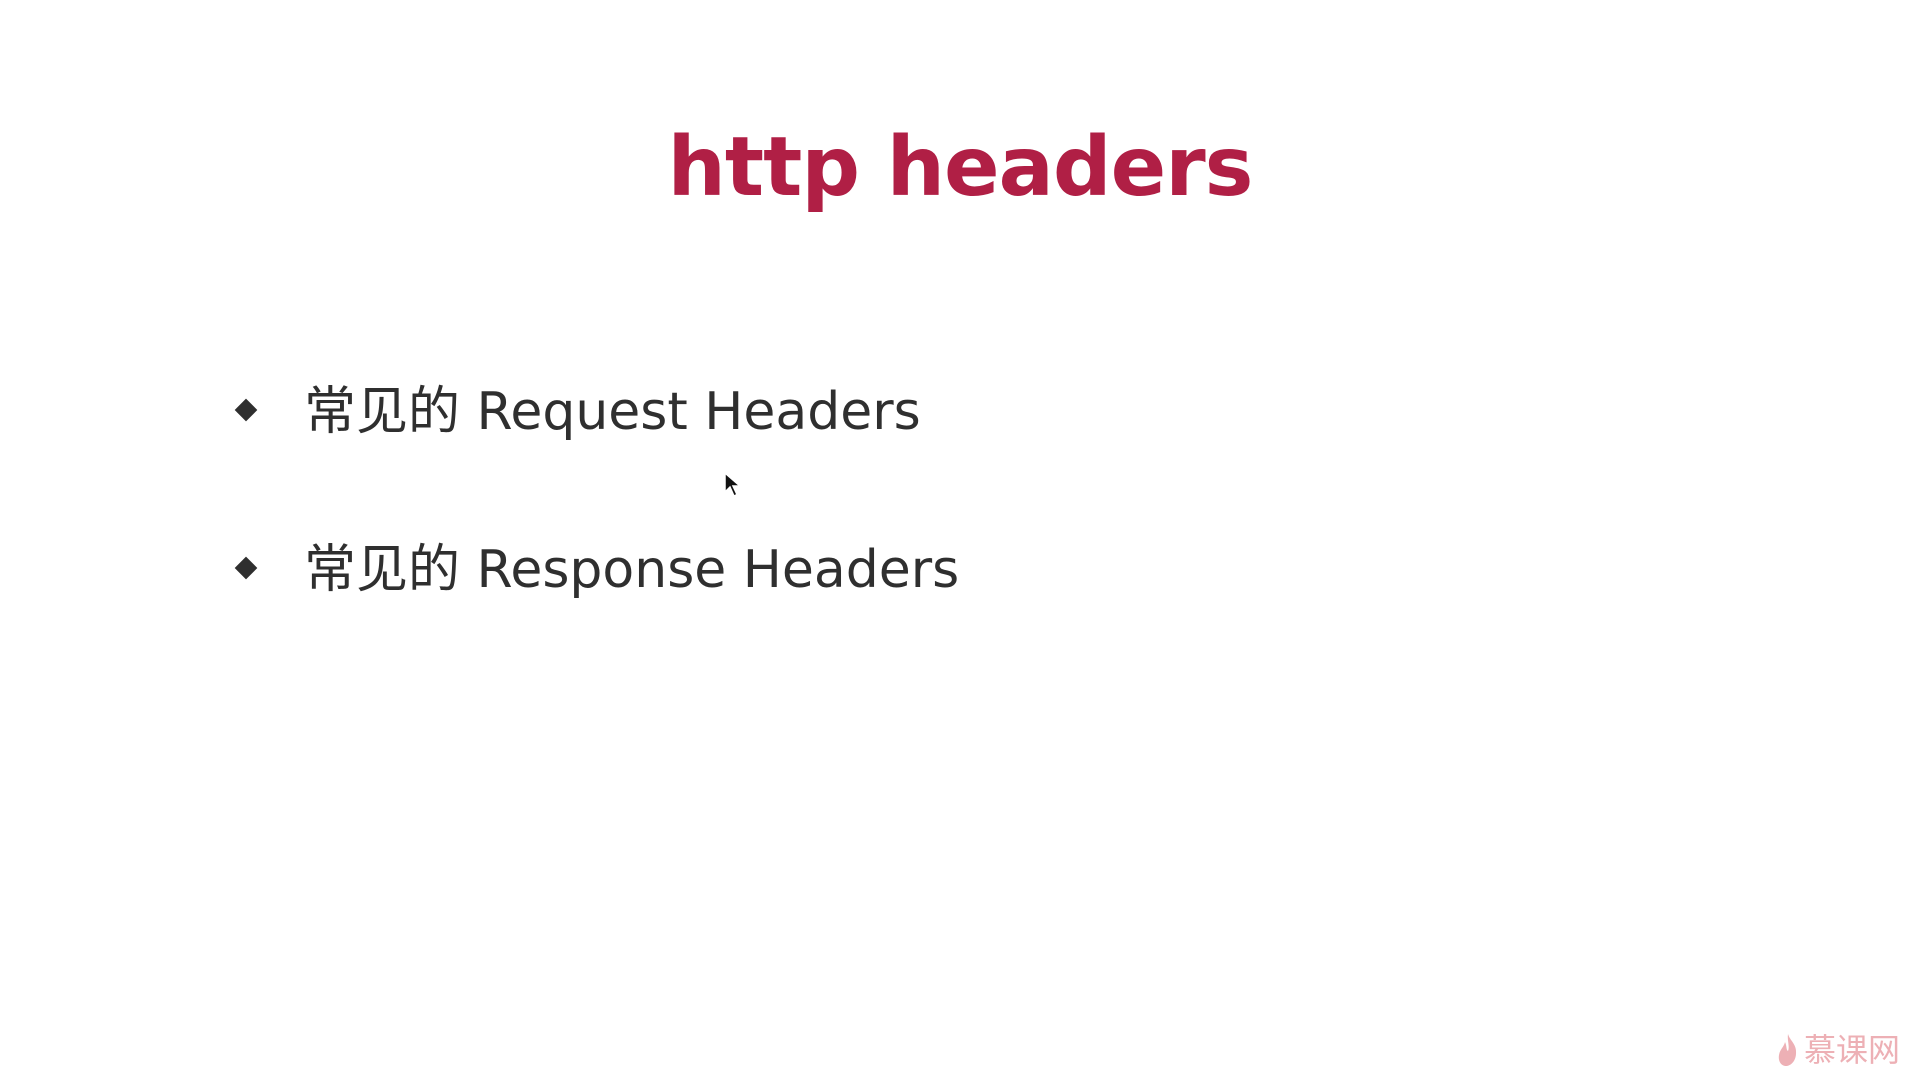 The image size is (1920, 1080). What do you see at coordinates (1851, 1050) in the screenshot?
I see `watermark-text: 慕课网` at bounding box center [1851, 1050].